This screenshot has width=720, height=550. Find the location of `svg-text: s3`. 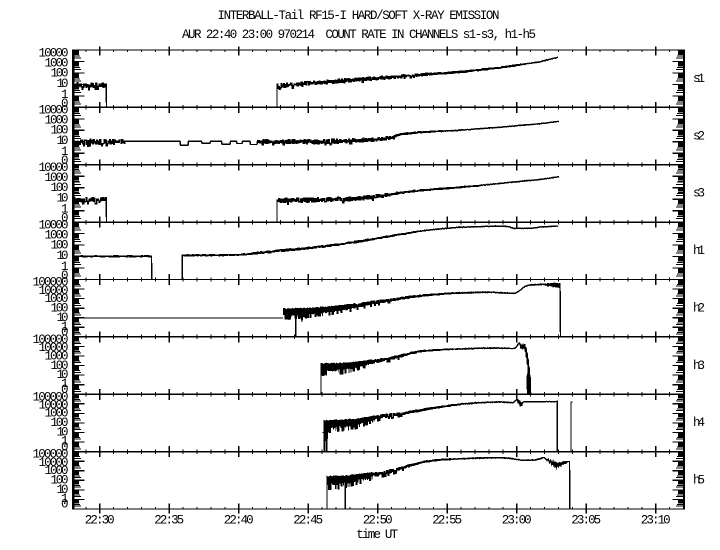

svg-text: s3 is located at coordinates (699, 194).